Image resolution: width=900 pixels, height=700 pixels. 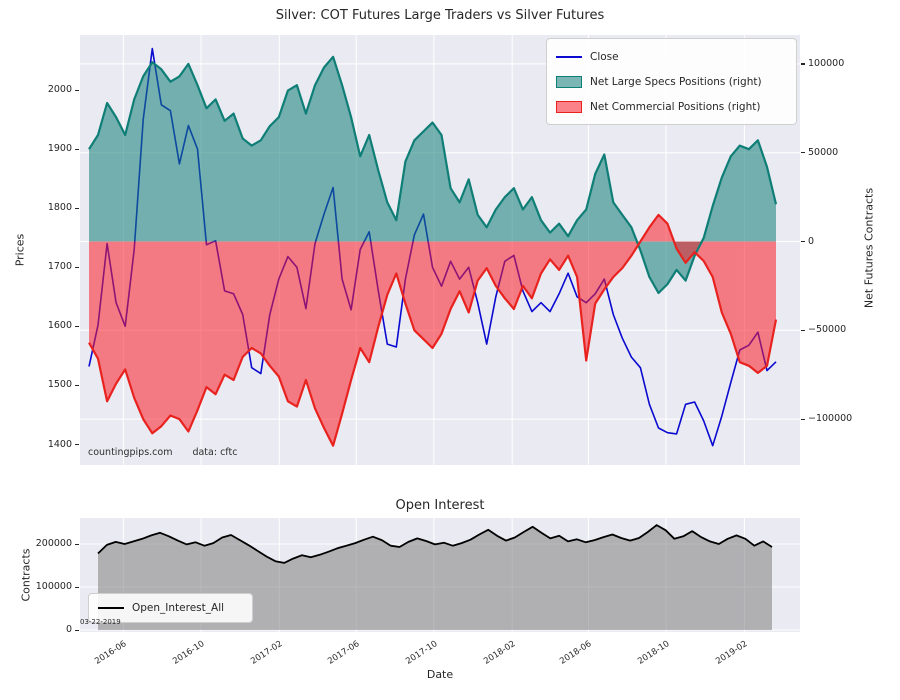 I want to click on net-contracts-tick-label: 0, so click(x=811, y=241).